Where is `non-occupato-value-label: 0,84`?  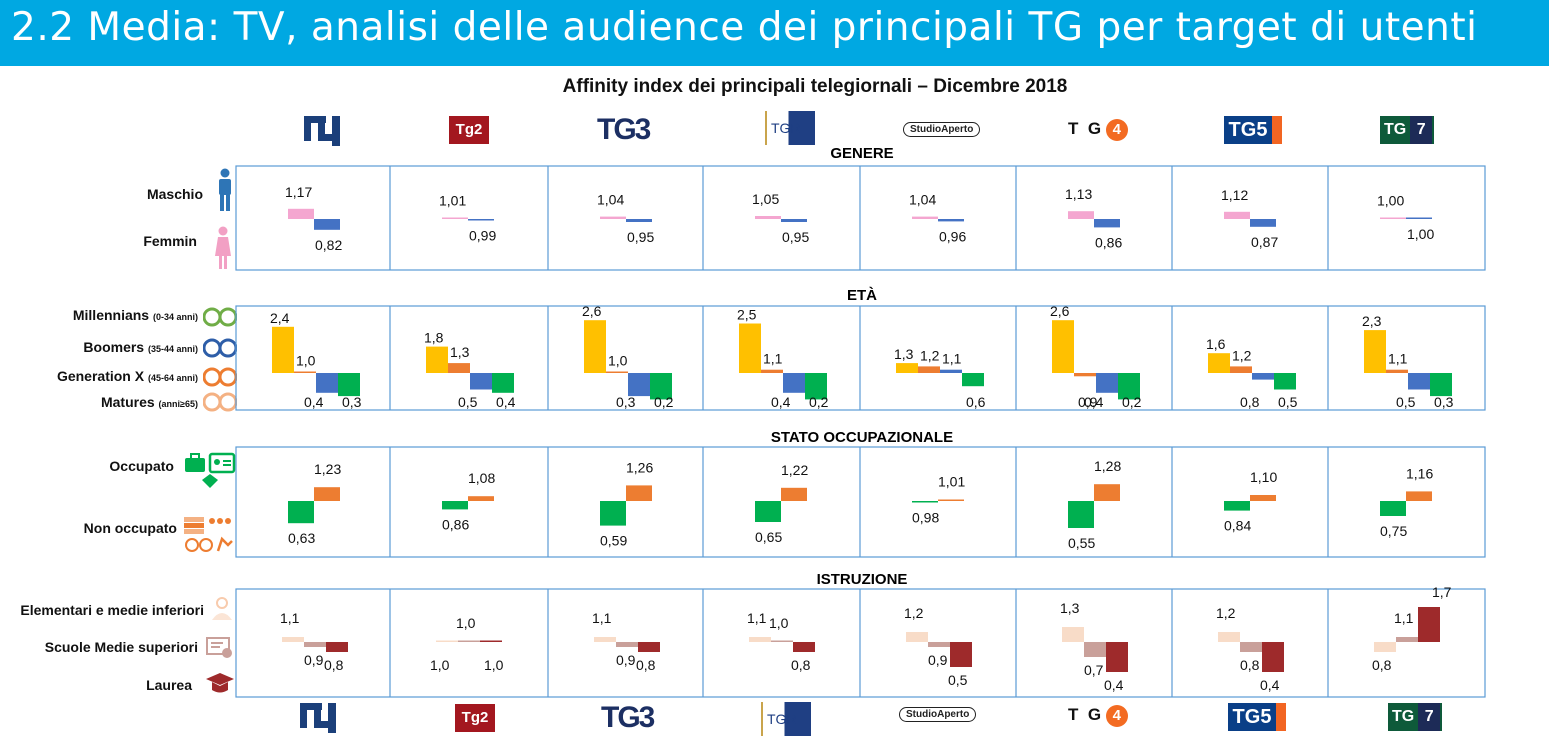 non-occupato-value-label: 0,84 is located at coordinates (1237, 526).